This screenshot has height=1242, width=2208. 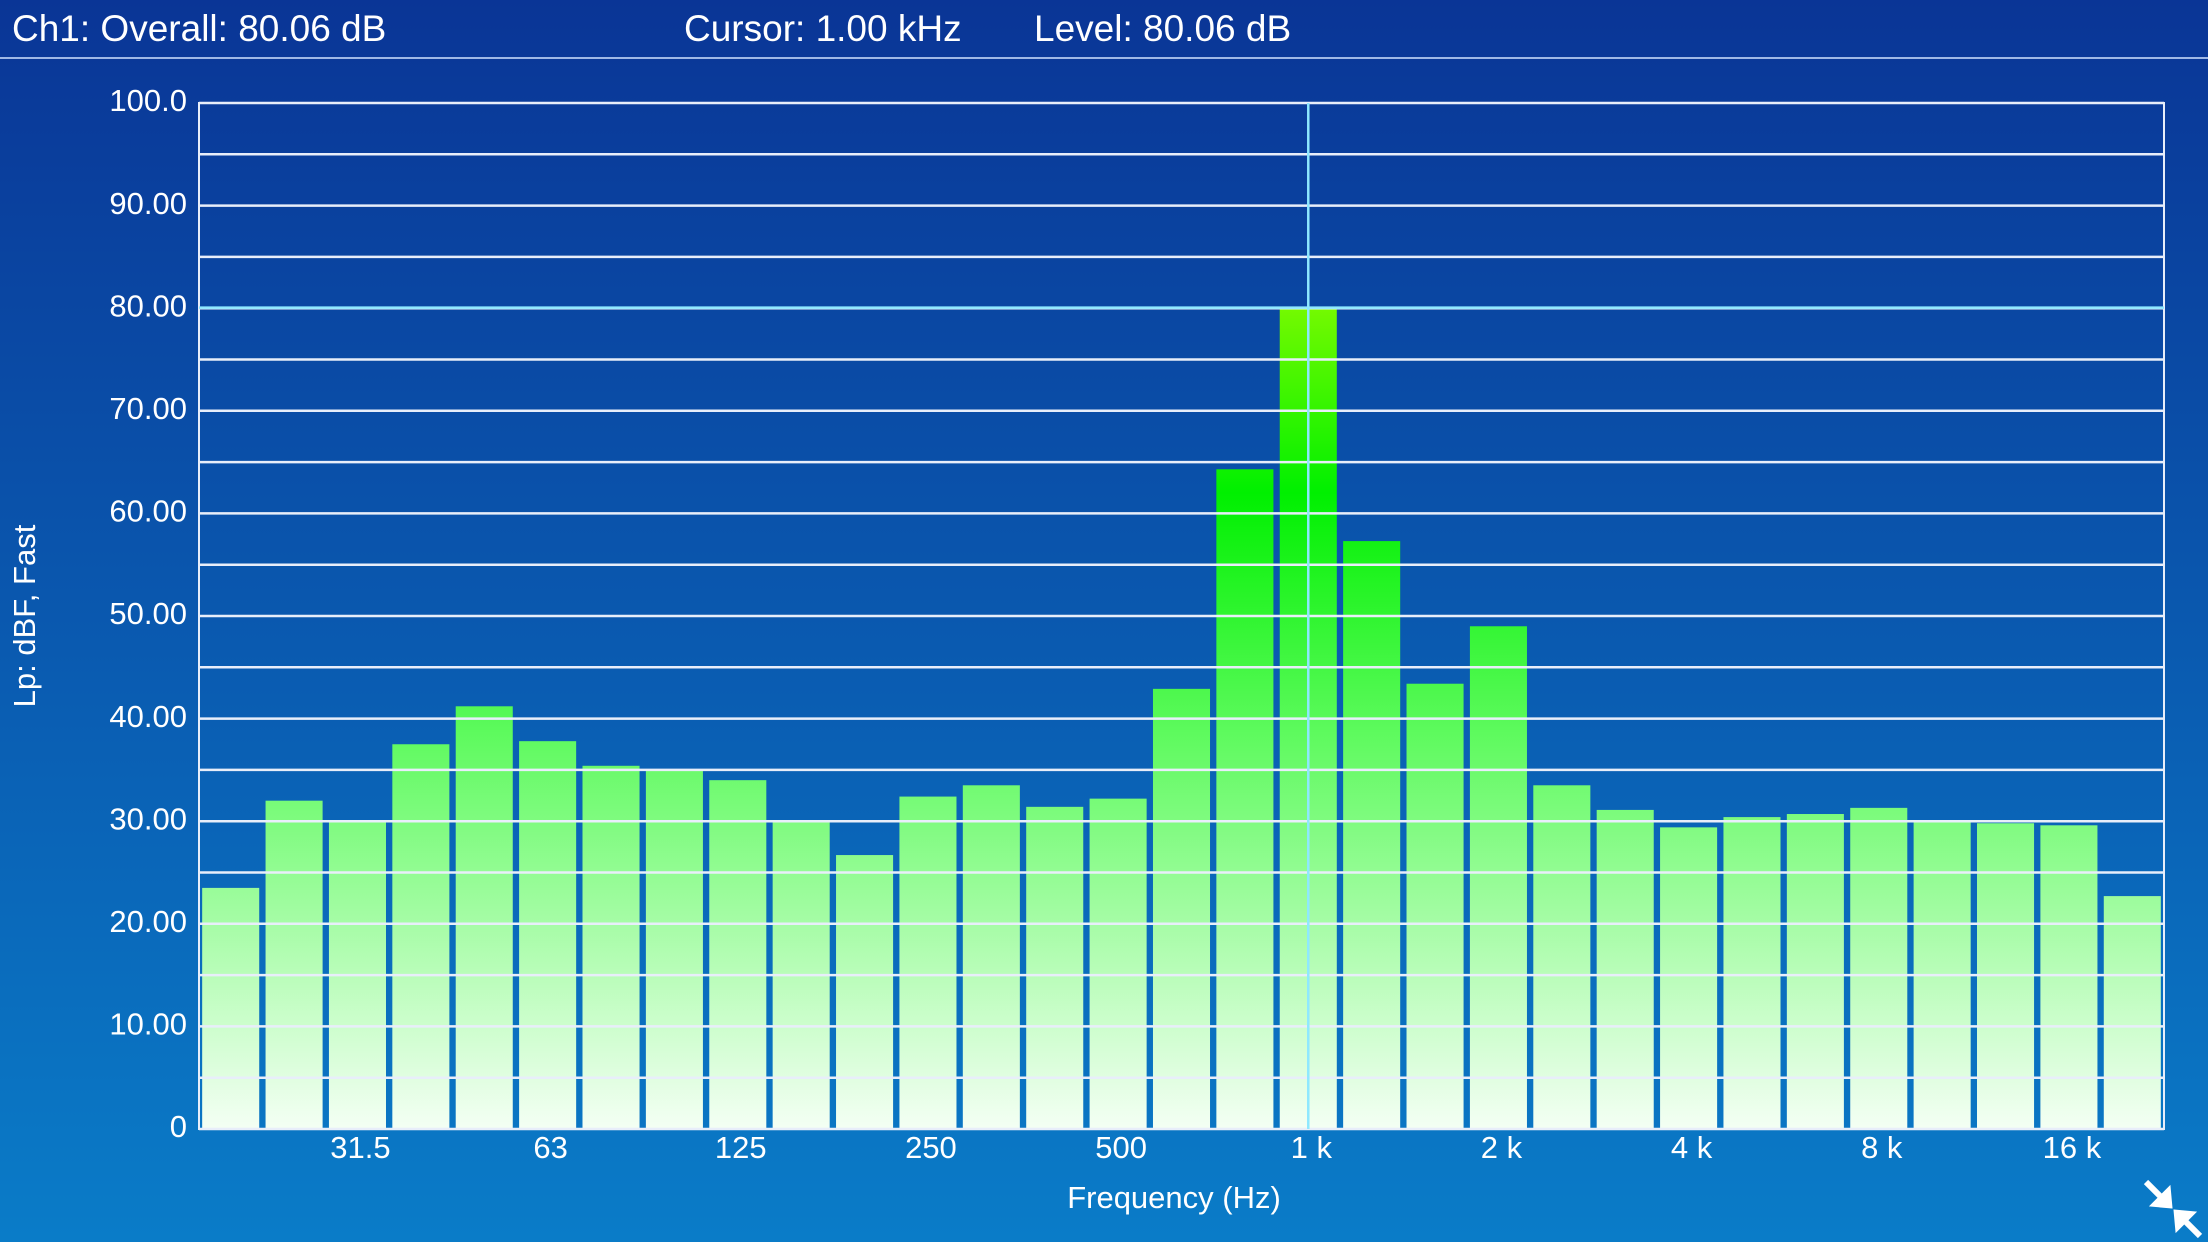 What do you see at coordinates (148, 408) in the screenshot?
I see `y-tick-label: 70.00` at bounding box center [148, 408].